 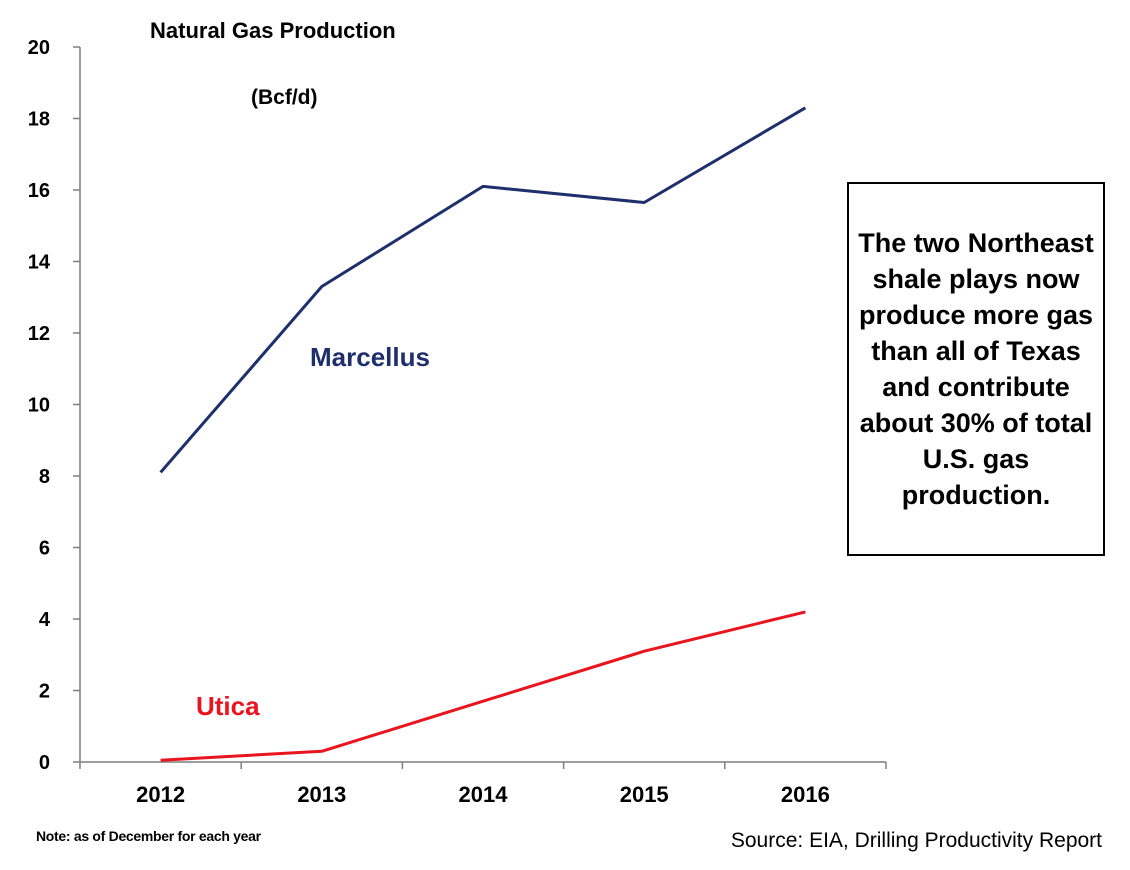 What do you see at coordinates (39, 334) in the screenshot?
I see `y-tick-label: 12` at bounding box center [39, 334].